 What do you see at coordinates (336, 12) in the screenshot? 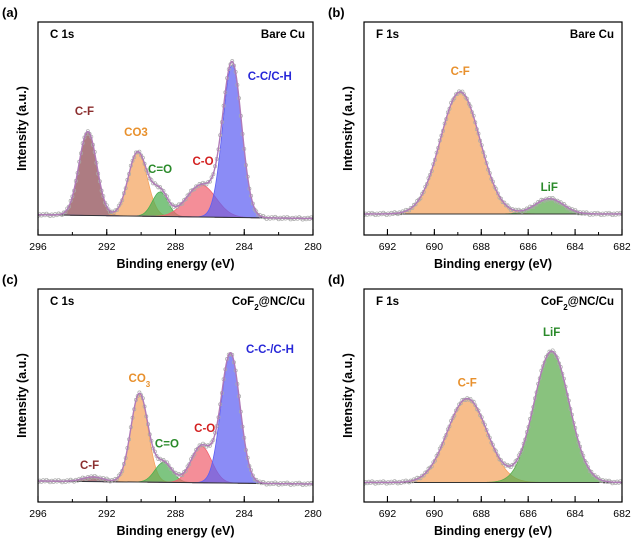
I see `panel-label: (b)` at bounding box center [336, 12].